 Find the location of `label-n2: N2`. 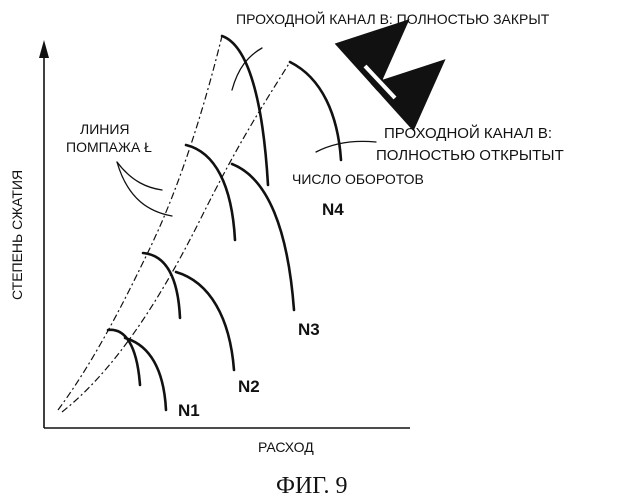

label-n2: N2 is located at coordinates (249, 386).